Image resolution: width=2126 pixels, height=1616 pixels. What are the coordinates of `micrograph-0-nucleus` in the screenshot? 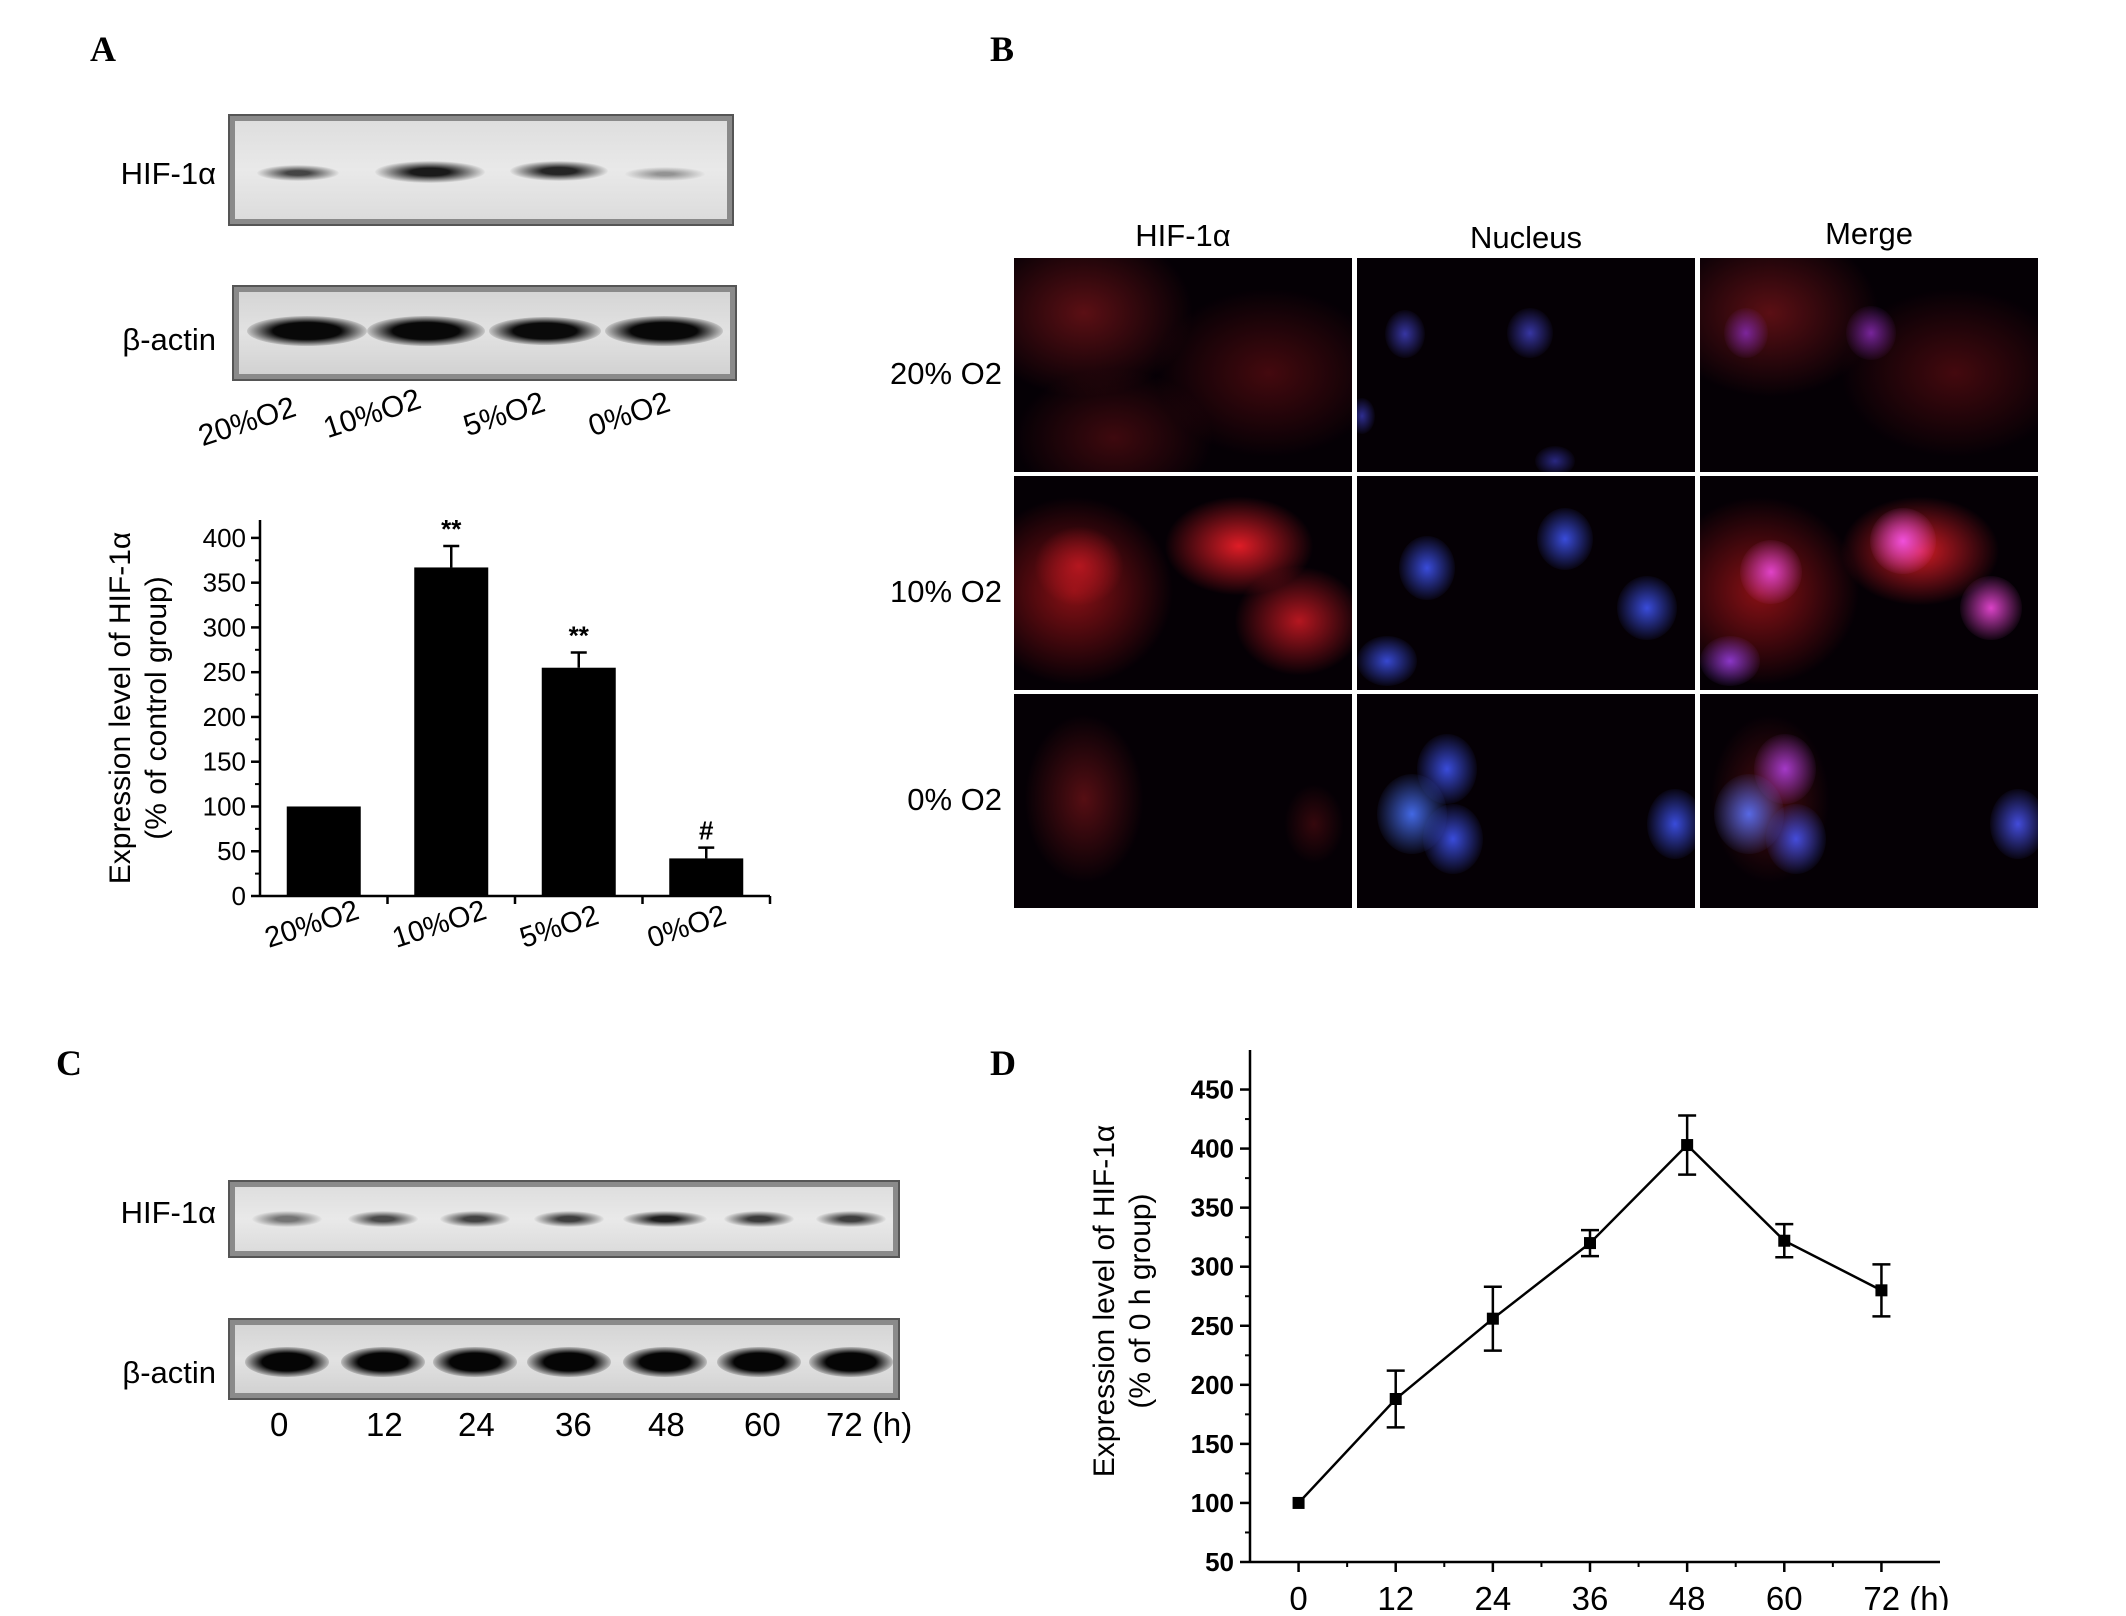 It's located at (1526, 801).